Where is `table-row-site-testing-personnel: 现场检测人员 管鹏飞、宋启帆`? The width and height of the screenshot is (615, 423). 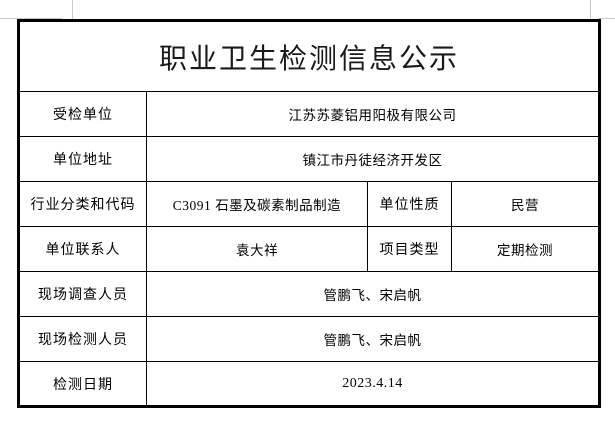
table-row-site-testing-personnel: 现场检测人员 管鹏飞、宋启帆 is located at coordinates (309, 339).